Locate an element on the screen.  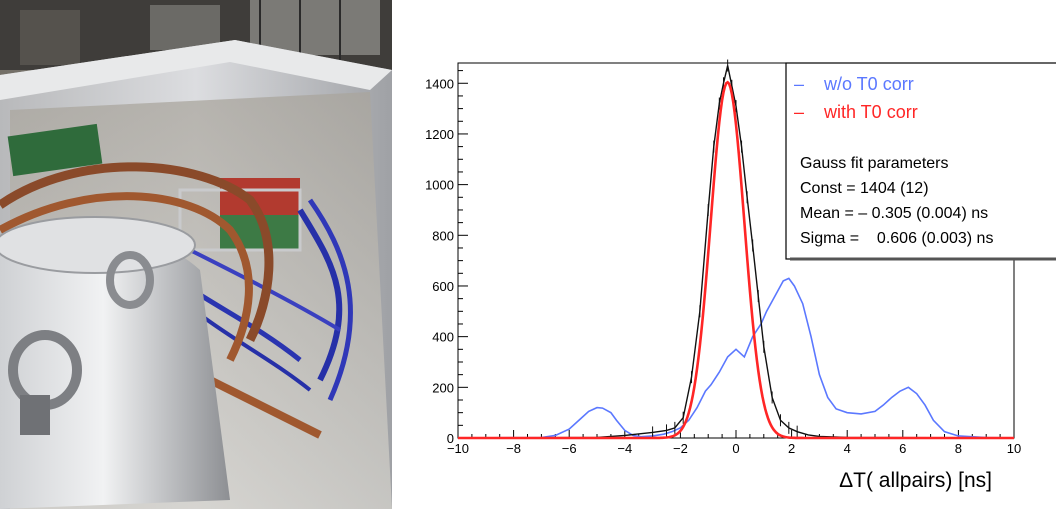
legend-marker-wo: – is located at coordinates (799, 84).